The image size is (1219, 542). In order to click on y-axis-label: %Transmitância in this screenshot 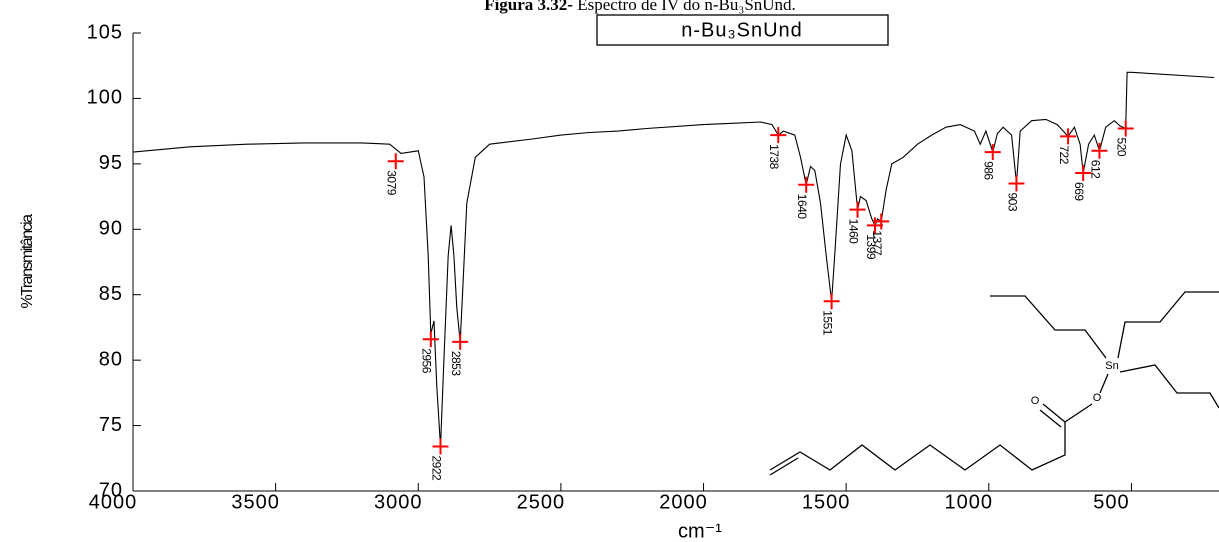, I will do `click(27, 261)`.